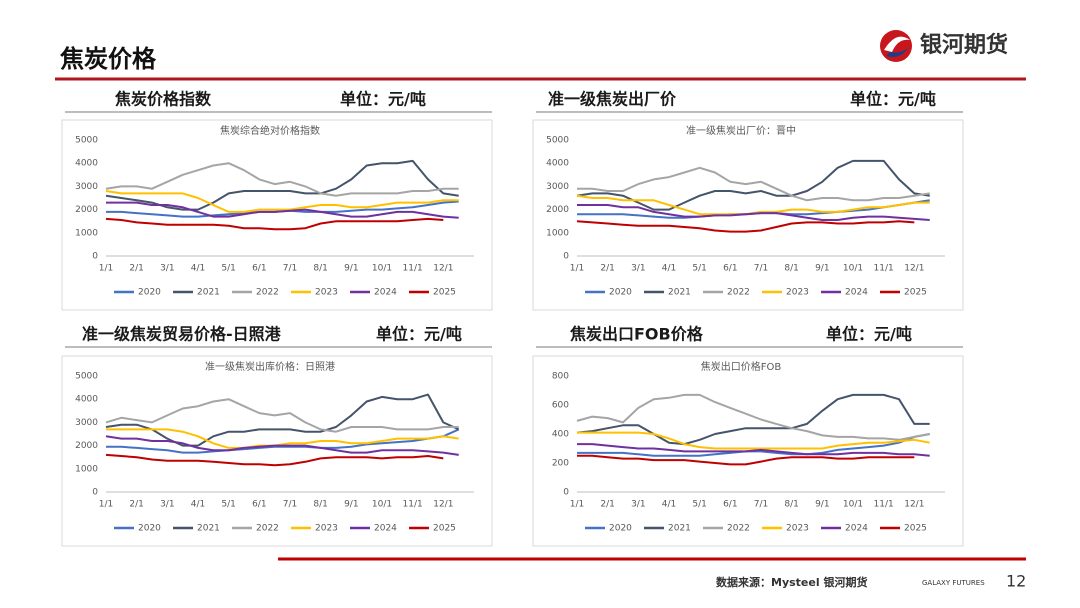 The width and height of the screenshot is (1080, 608). What do you see at coordinates (612, 99) in the screenshot?
I see `panel-title: 准一级焦炭出厂价` at bounding box center [612, 99].